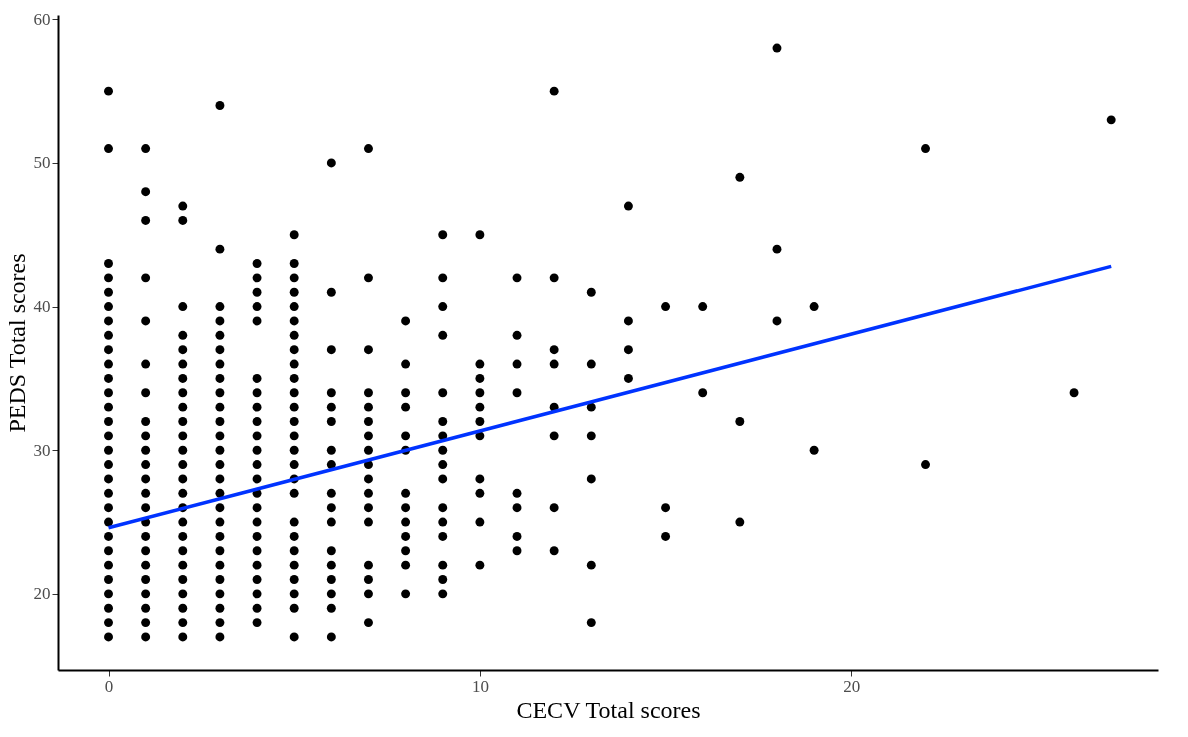  I want to click on x-tick-label: 20, so click(852, 686).